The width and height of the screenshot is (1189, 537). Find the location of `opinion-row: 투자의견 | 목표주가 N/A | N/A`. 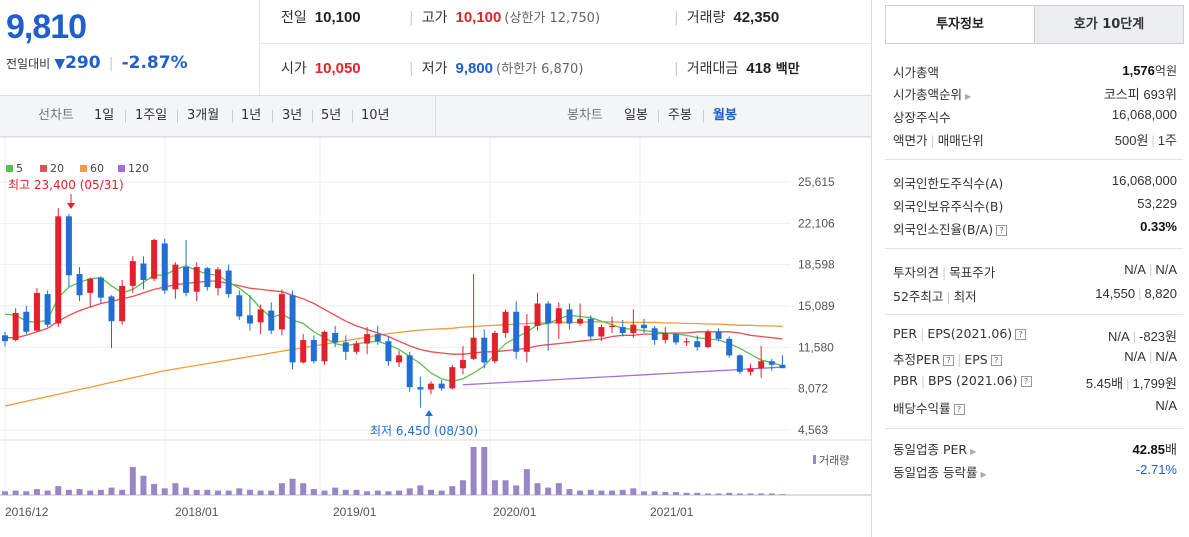

opinion-row: 투자의견 | 목표주가 N/A | N/A is located at coordinates (1035, 273).